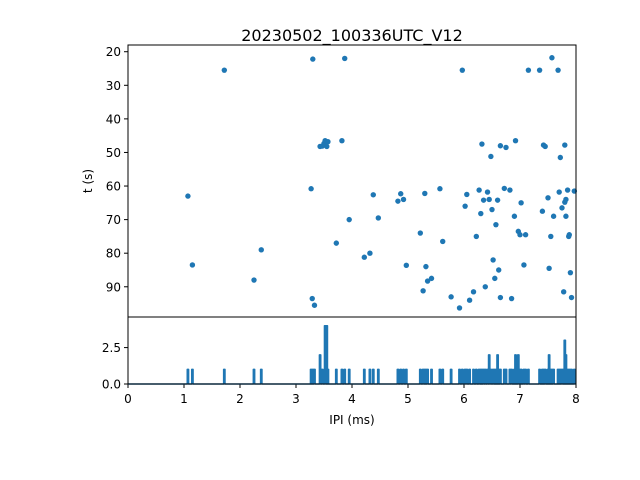 This screenshot has width=640, height=480. I want to click on y-tick-label: 30, so click(113, 86).